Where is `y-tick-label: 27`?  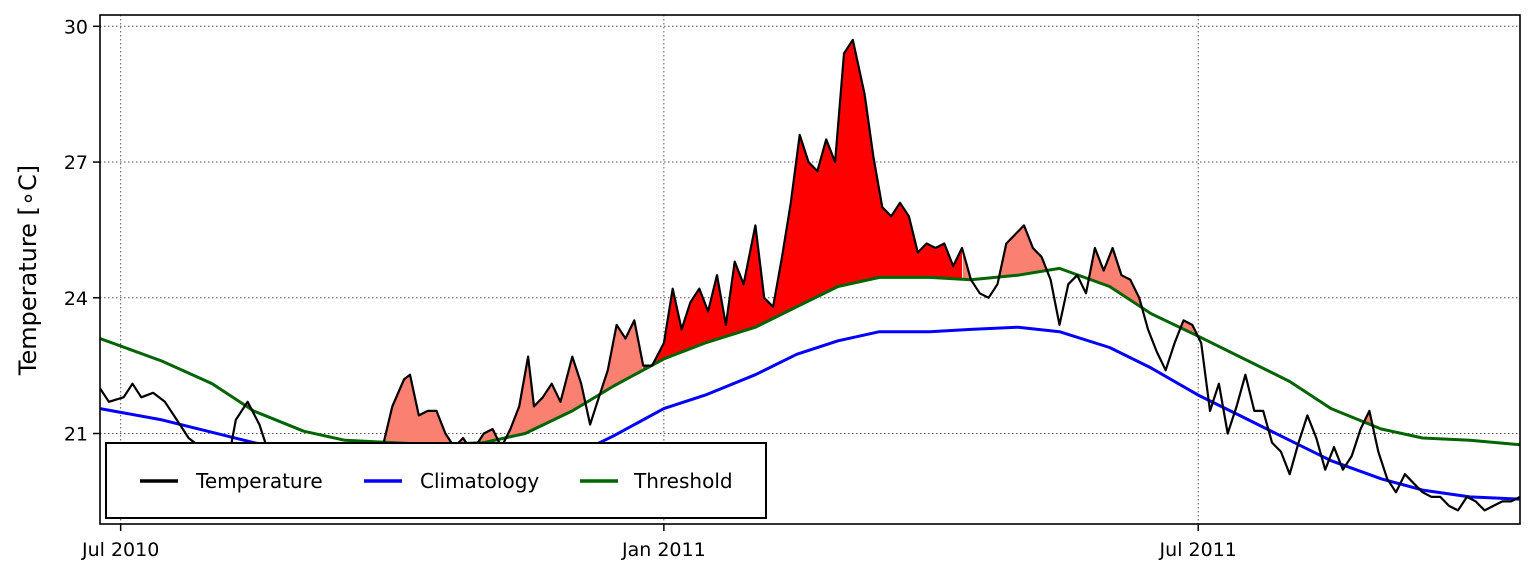
y-tick-label: 27 is located at coordinates (76, 163).